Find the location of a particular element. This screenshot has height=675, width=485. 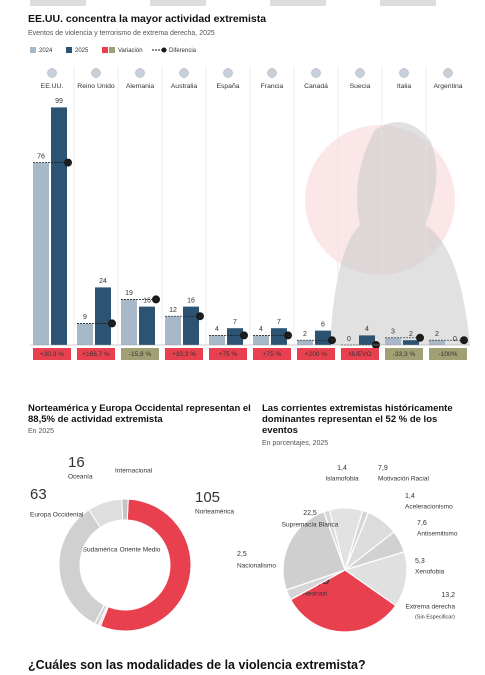

category-label: EE.UU. is located at coordinates (52, 86).